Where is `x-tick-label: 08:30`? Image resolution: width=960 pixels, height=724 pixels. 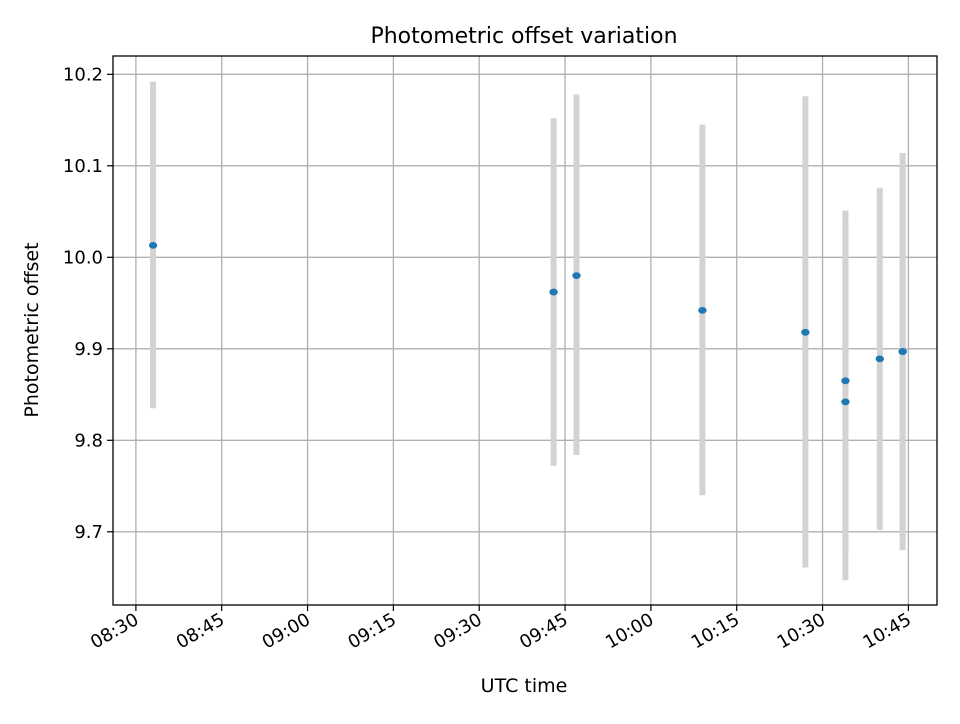 x-tick-label: 08:30 is located at coordinates (114, 631).